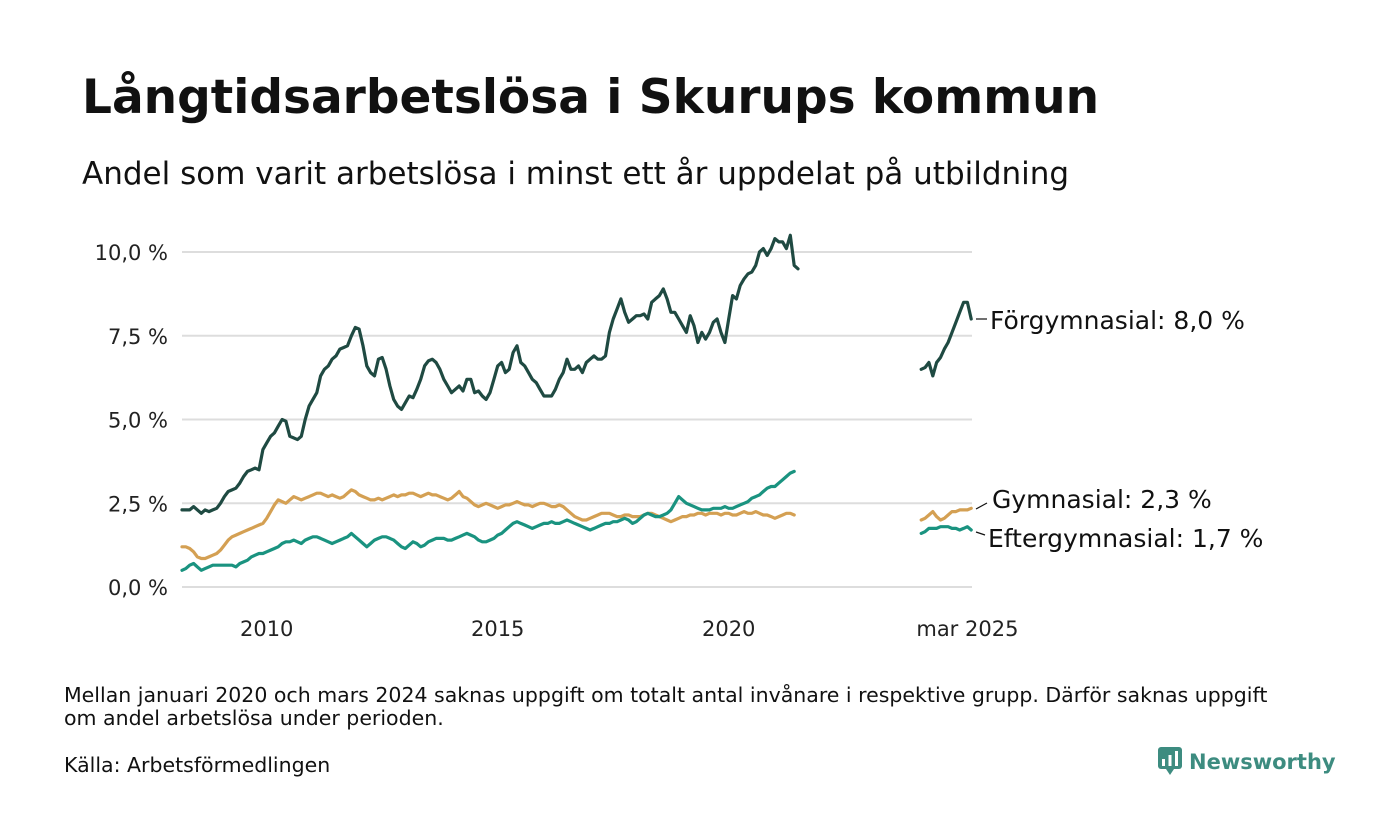 This screenshot has width=1400, height=840. Describe the element at coordinates (197, 765) in the screenshot. I see `source-note: Källa: Arbetsförmedlingen` at that location.